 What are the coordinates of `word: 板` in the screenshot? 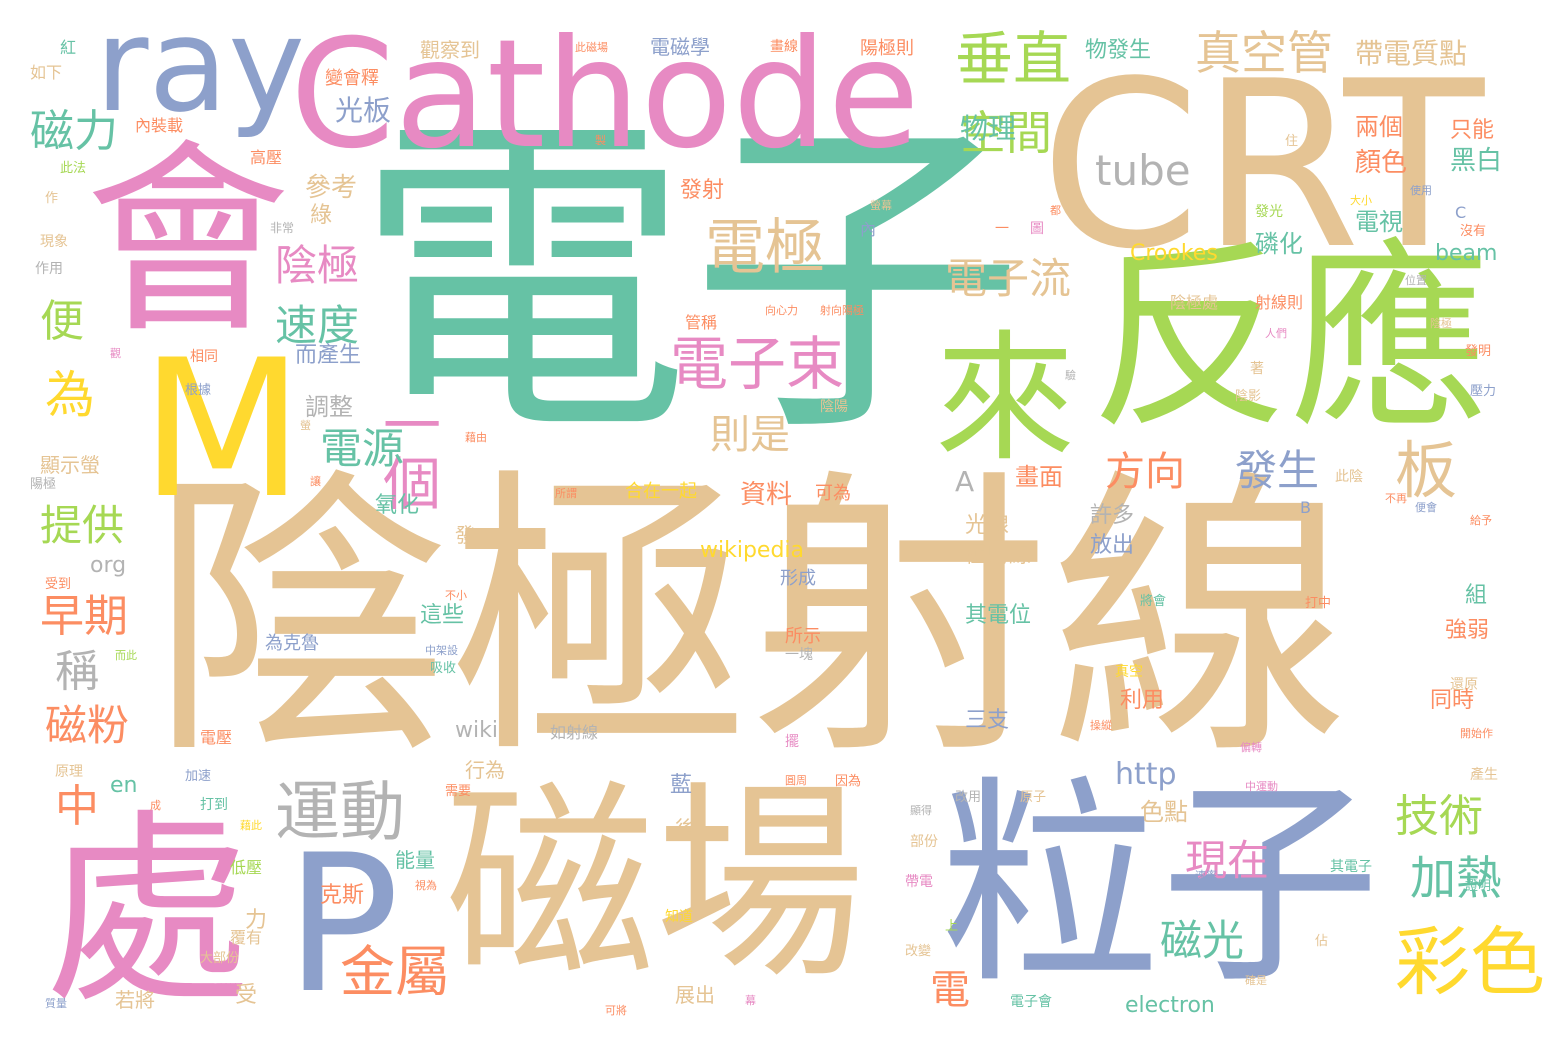 It's located at (1426, 470).